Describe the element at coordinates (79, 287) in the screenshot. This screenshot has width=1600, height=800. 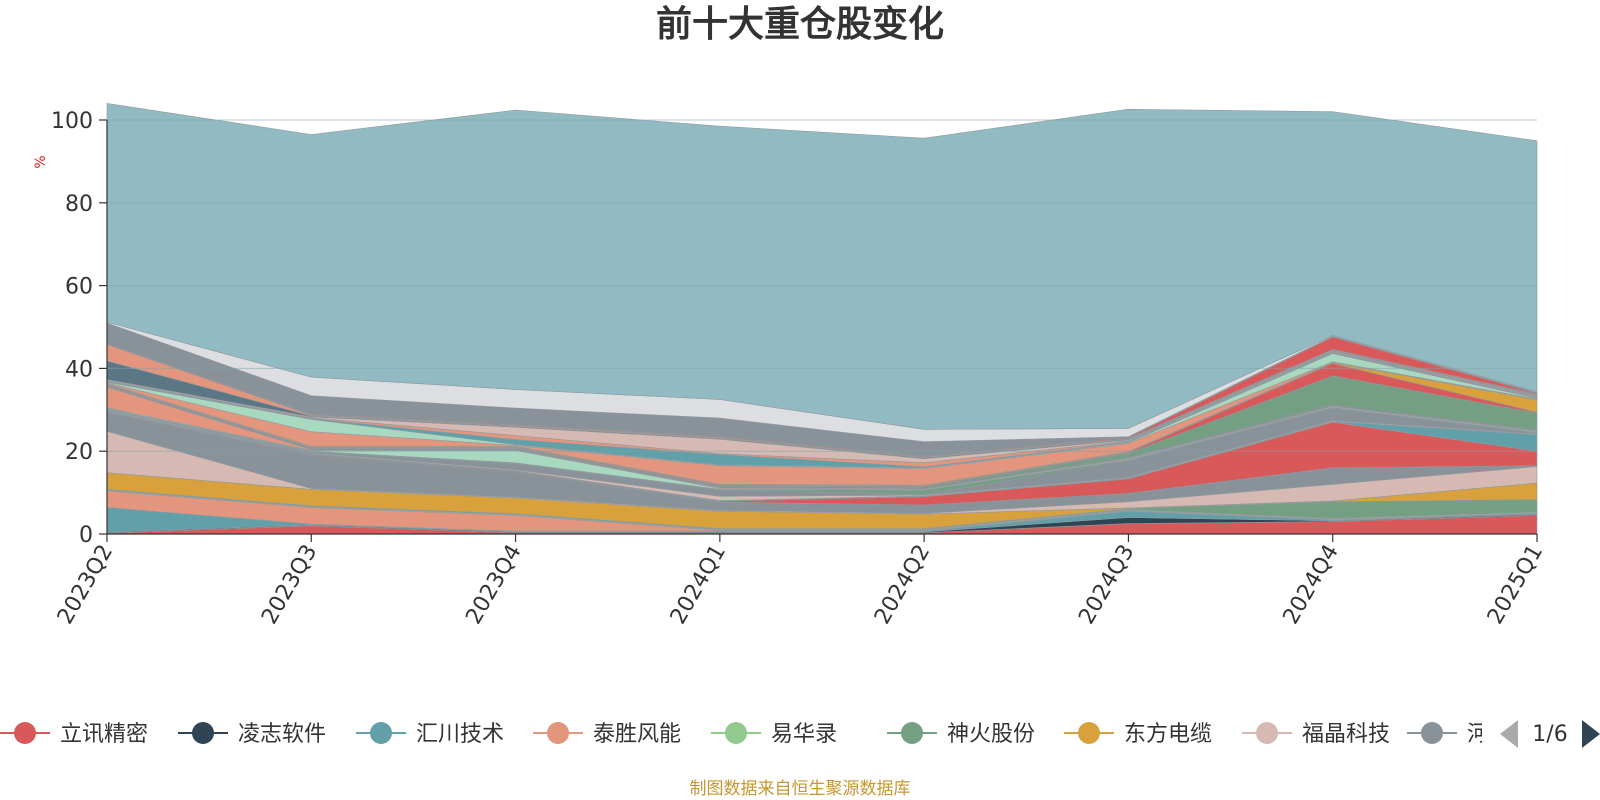
I see `y-tick-label-3: 60` at that location.